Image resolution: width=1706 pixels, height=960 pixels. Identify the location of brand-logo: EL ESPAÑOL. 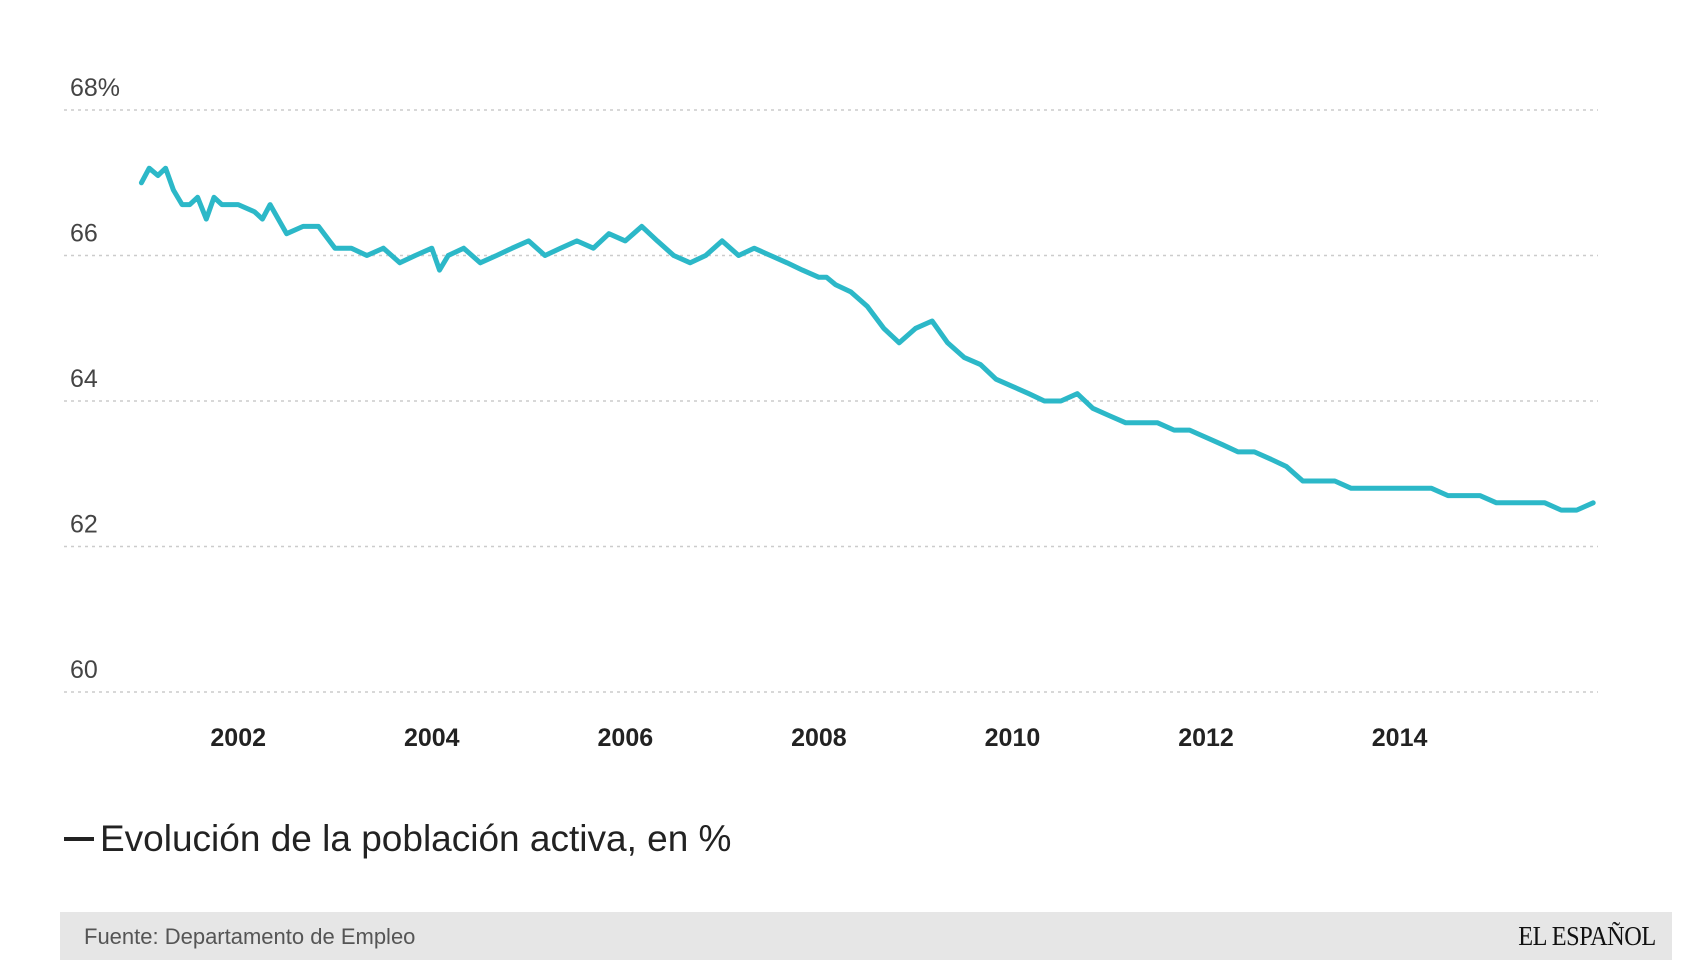
(1587, 936).